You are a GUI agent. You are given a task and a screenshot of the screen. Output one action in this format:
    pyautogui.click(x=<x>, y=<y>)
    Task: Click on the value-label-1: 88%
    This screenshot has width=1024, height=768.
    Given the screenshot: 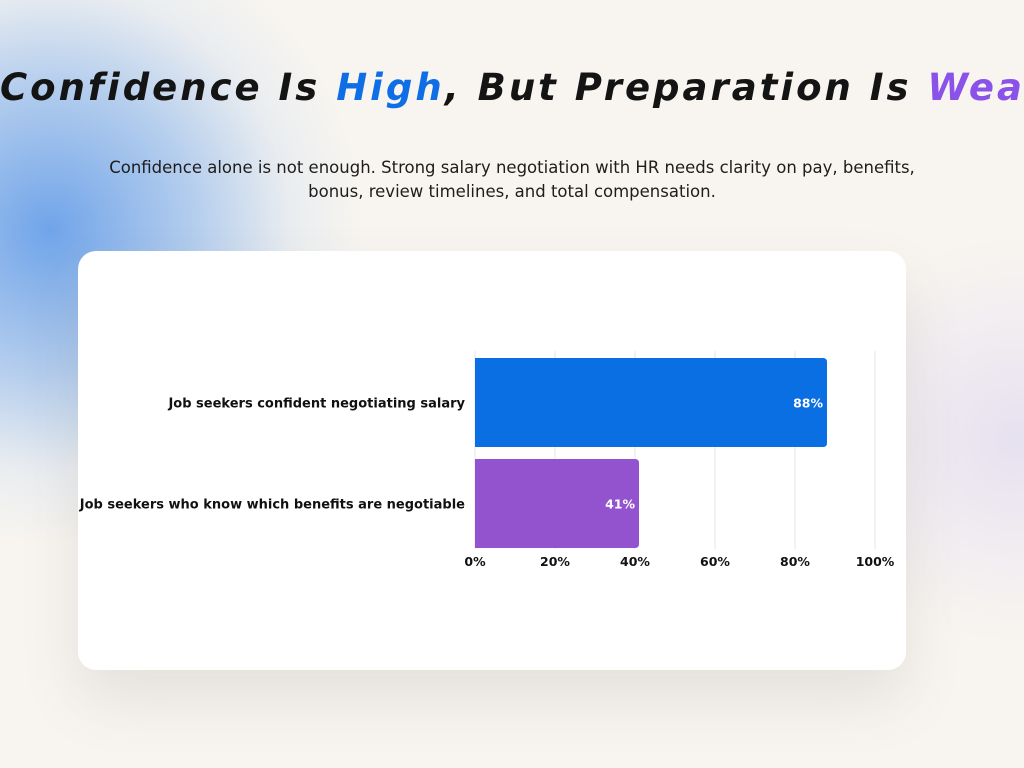 What is the action you would take?
    pyautogui.click(x=808, y=403)
    